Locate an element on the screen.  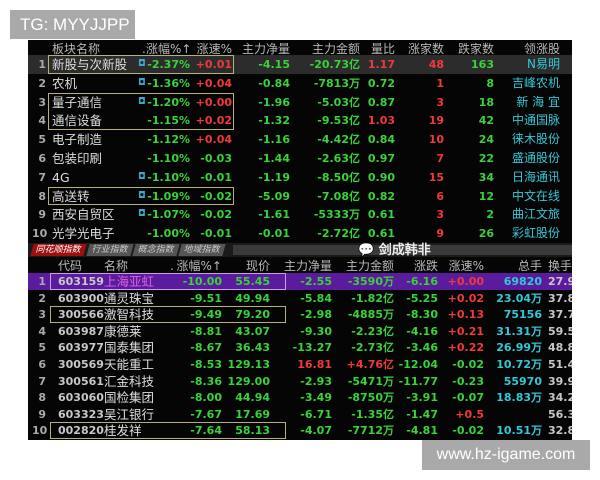
sector-col-header: 板块名称 is located at coordinates (76, 49).